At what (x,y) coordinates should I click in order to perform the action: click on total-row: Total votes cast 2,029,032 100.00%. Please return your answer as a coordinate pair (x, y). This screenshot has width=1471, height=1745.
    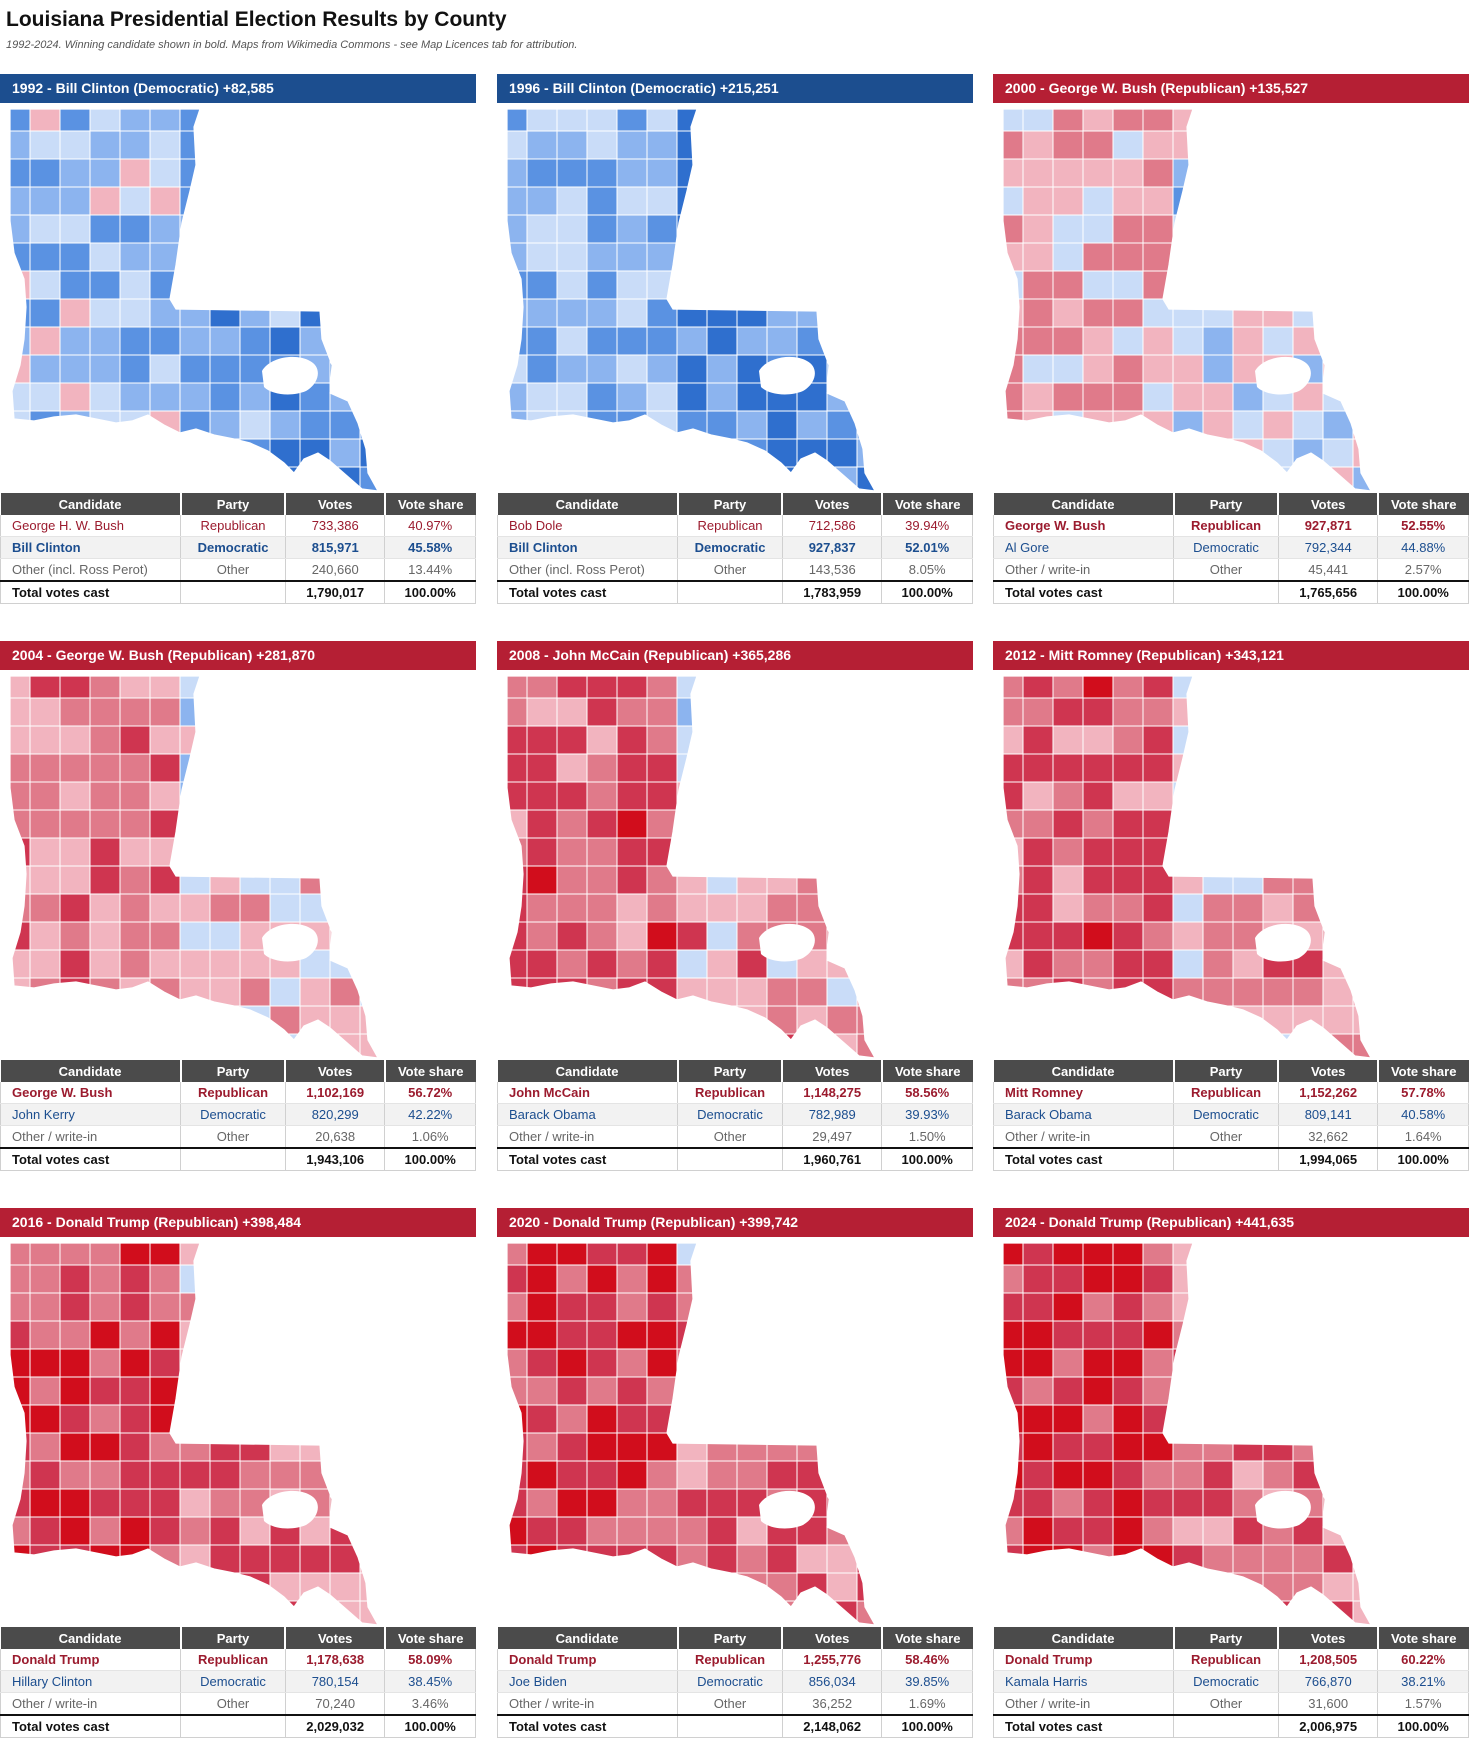
    Looking at the image, I should click on (238, 1726).